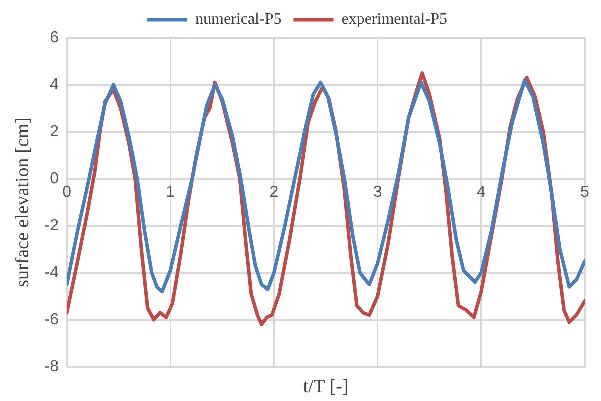 The image size is (601, 401). I want to click on x-tick-label: 1, so click(171, 193).